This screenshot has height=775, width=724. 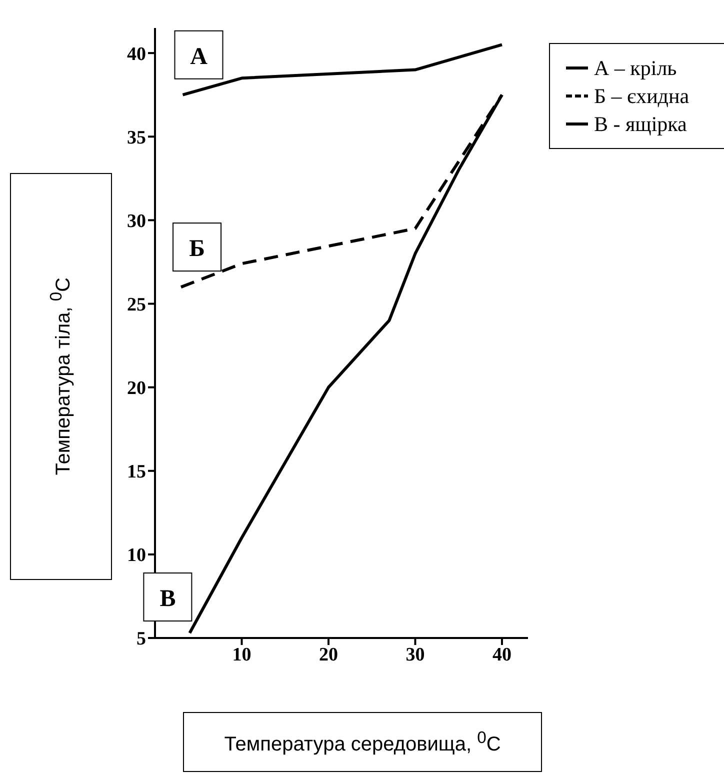 I want to click on x-axis-title: Температура середовища, $^{0}$C, so click(x=362, y=742).